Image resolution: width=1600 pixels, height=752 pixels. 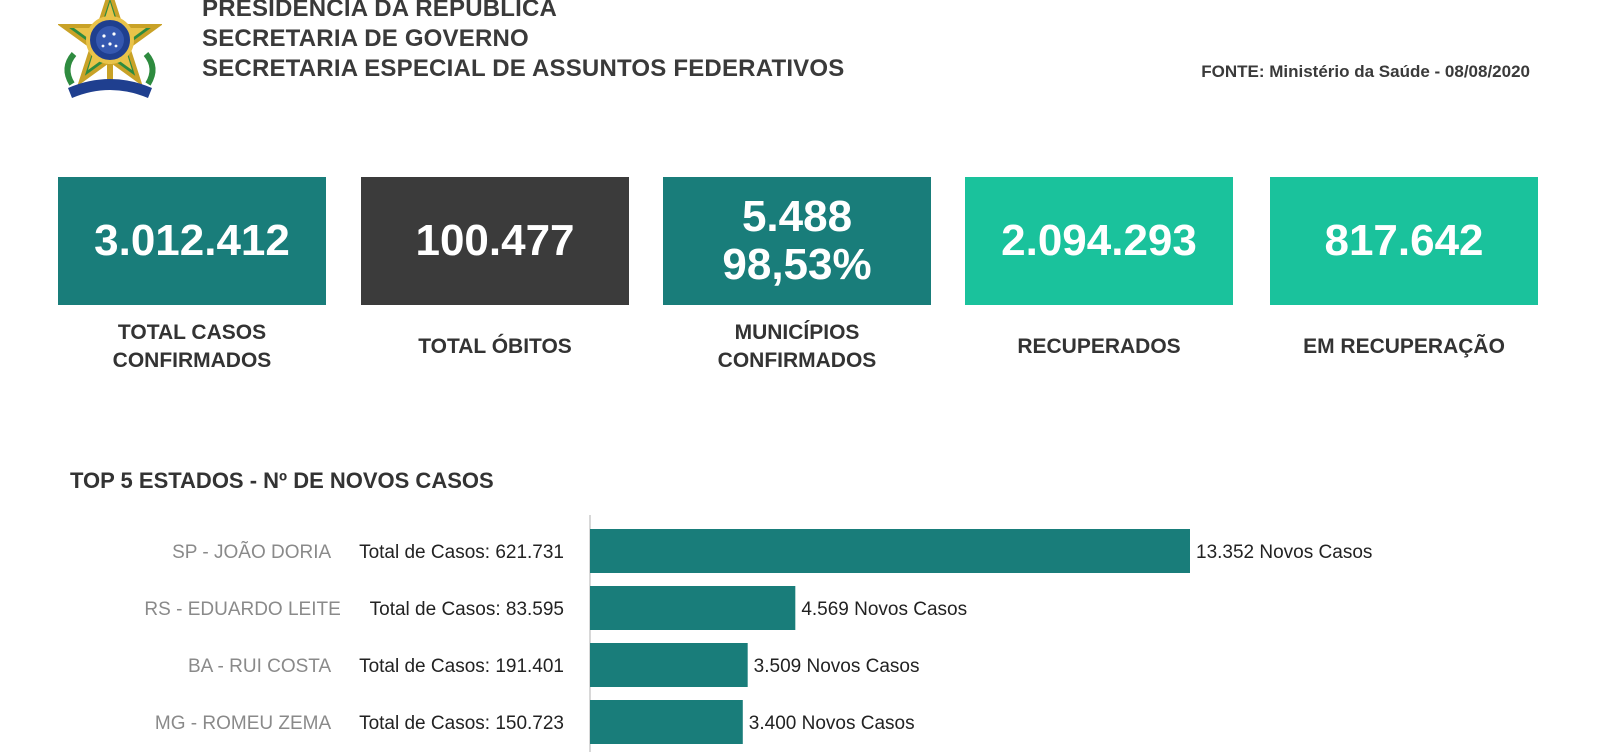 I want to click on brazil-coat-of-arms-emblem, so click(x=110, y=49).